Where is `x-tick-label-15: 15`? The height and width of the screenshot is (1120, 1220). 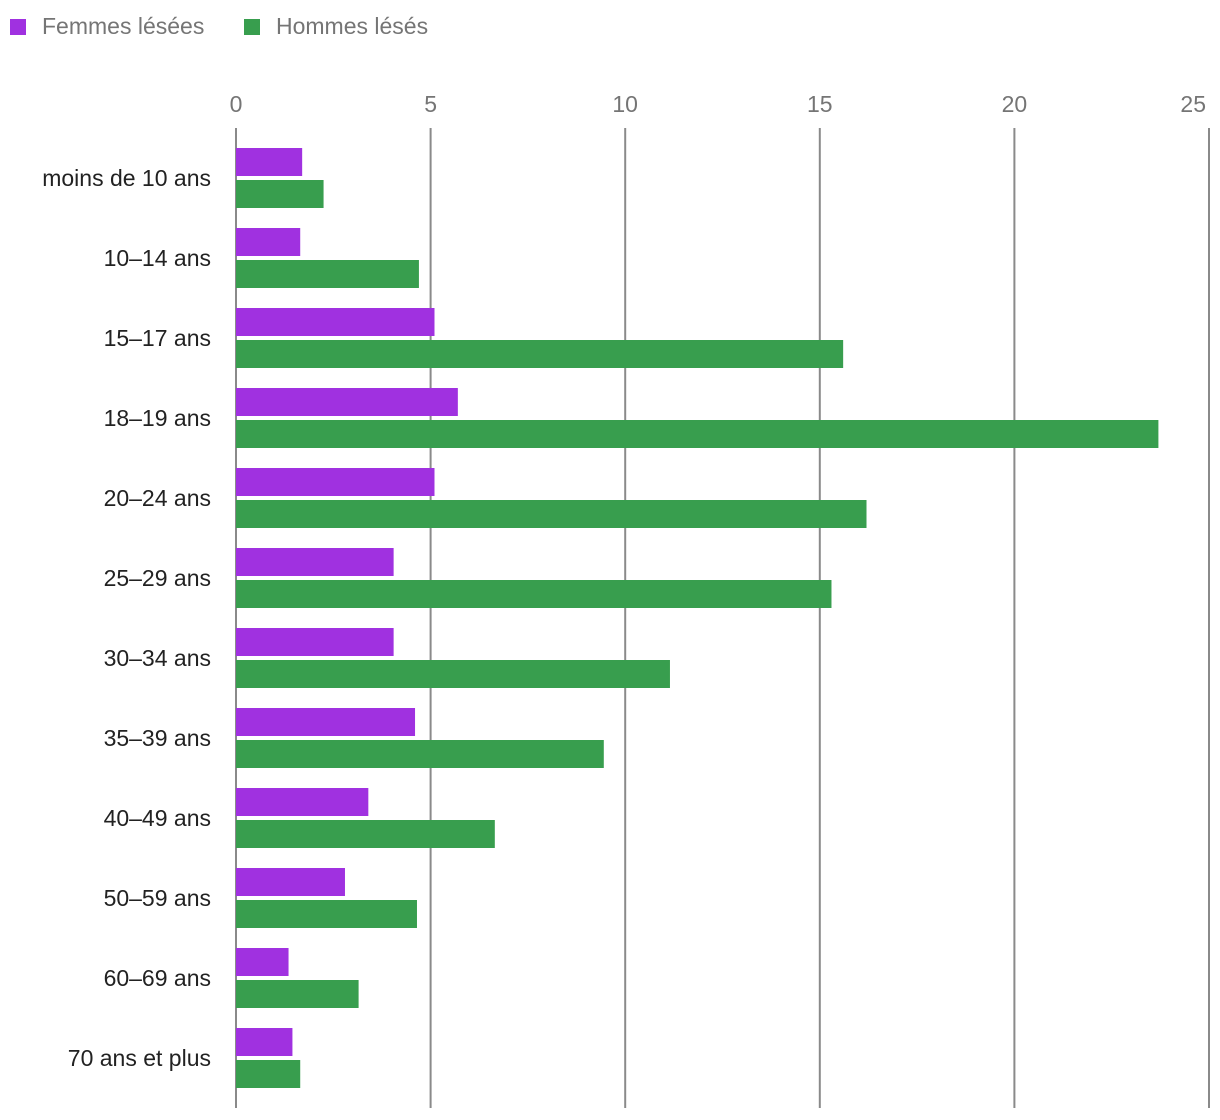 x-tick-label-15: 15 is located at coordinates (820, 104).